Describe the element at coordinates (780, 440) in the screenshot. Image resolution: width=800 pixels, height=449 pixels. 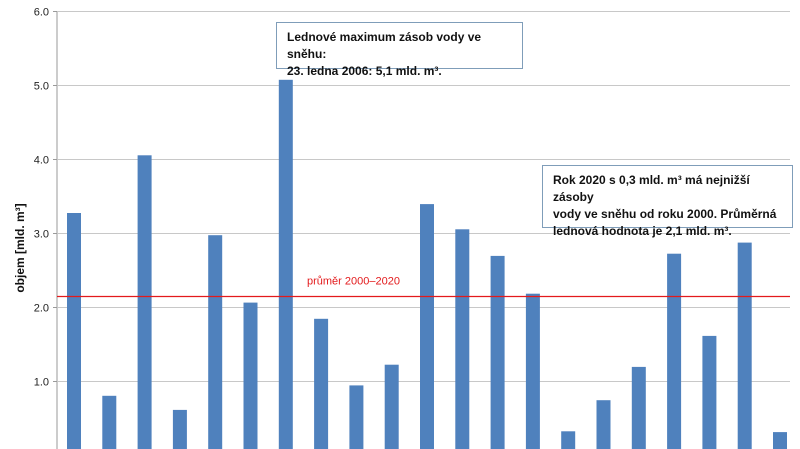
I see `bar-2020` at that location.